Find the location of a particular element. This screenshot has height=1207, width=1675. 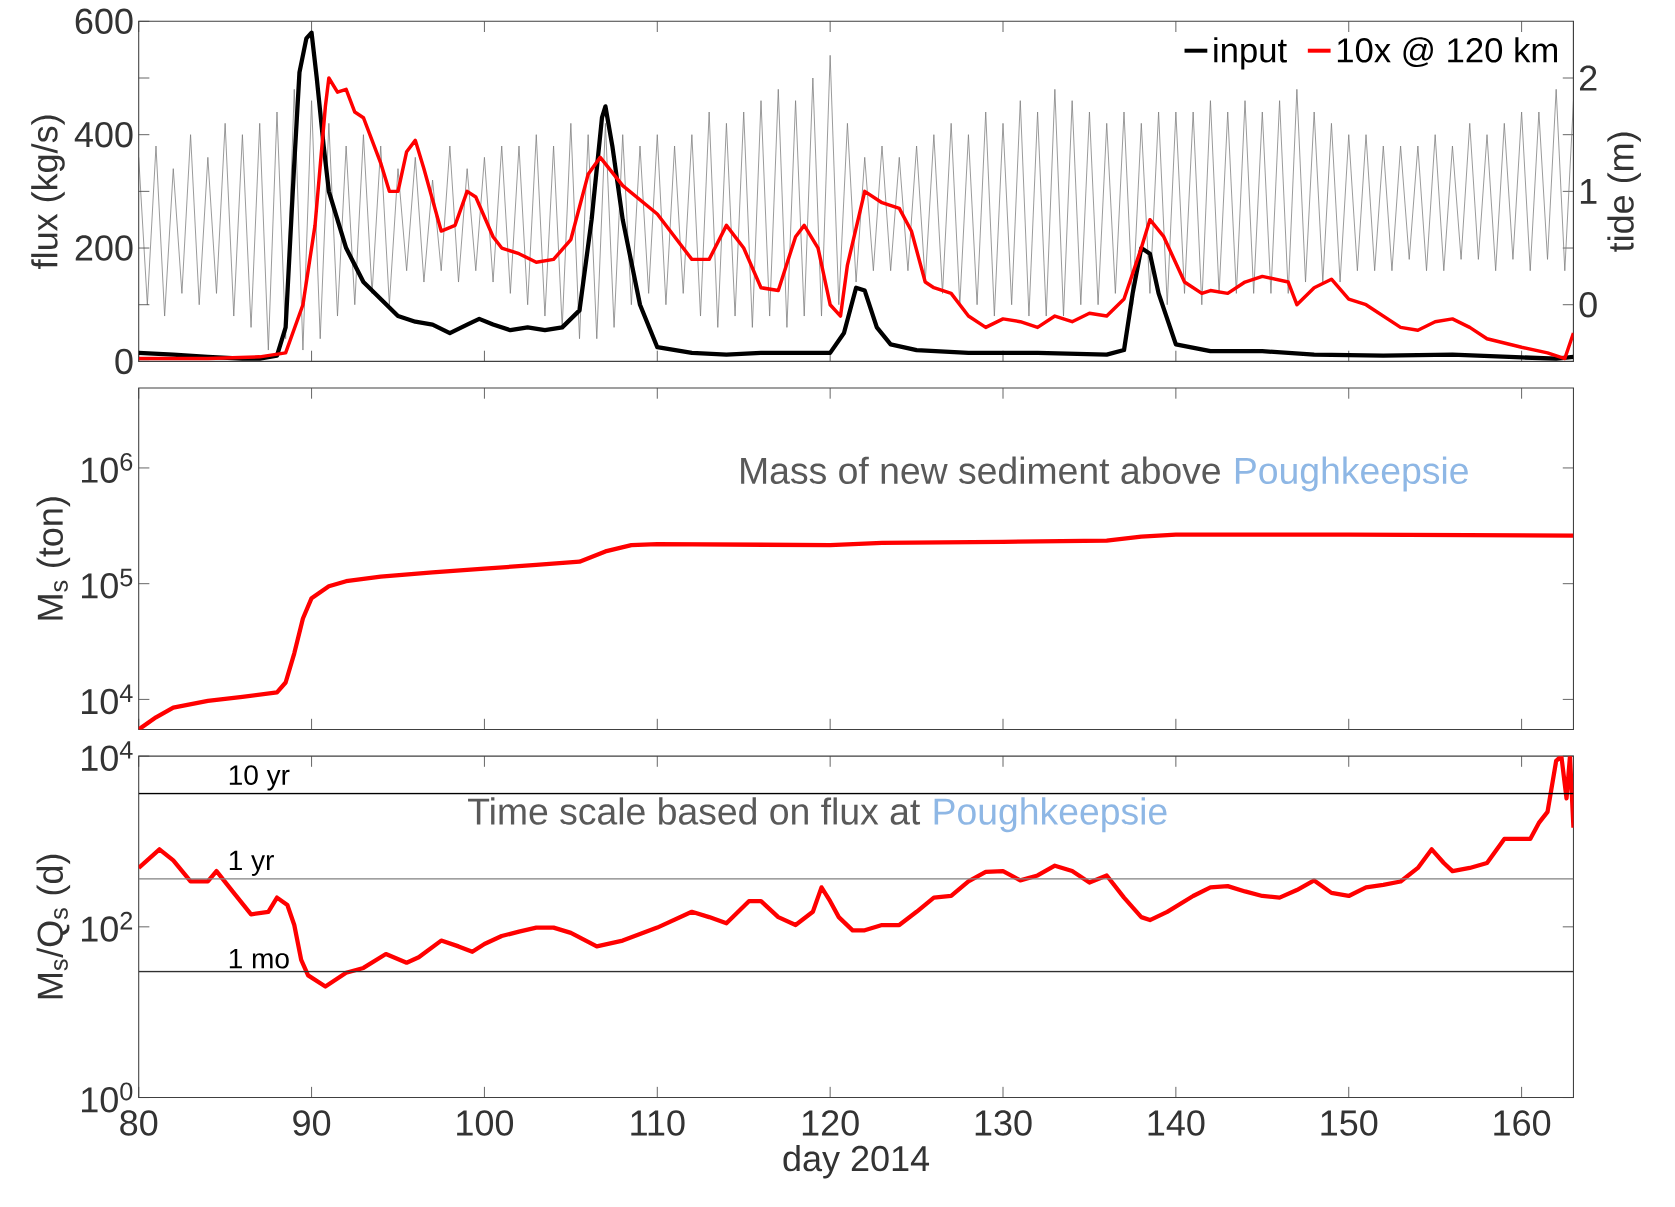

y-tick-label: 0 is located at coordinates (124, 361).